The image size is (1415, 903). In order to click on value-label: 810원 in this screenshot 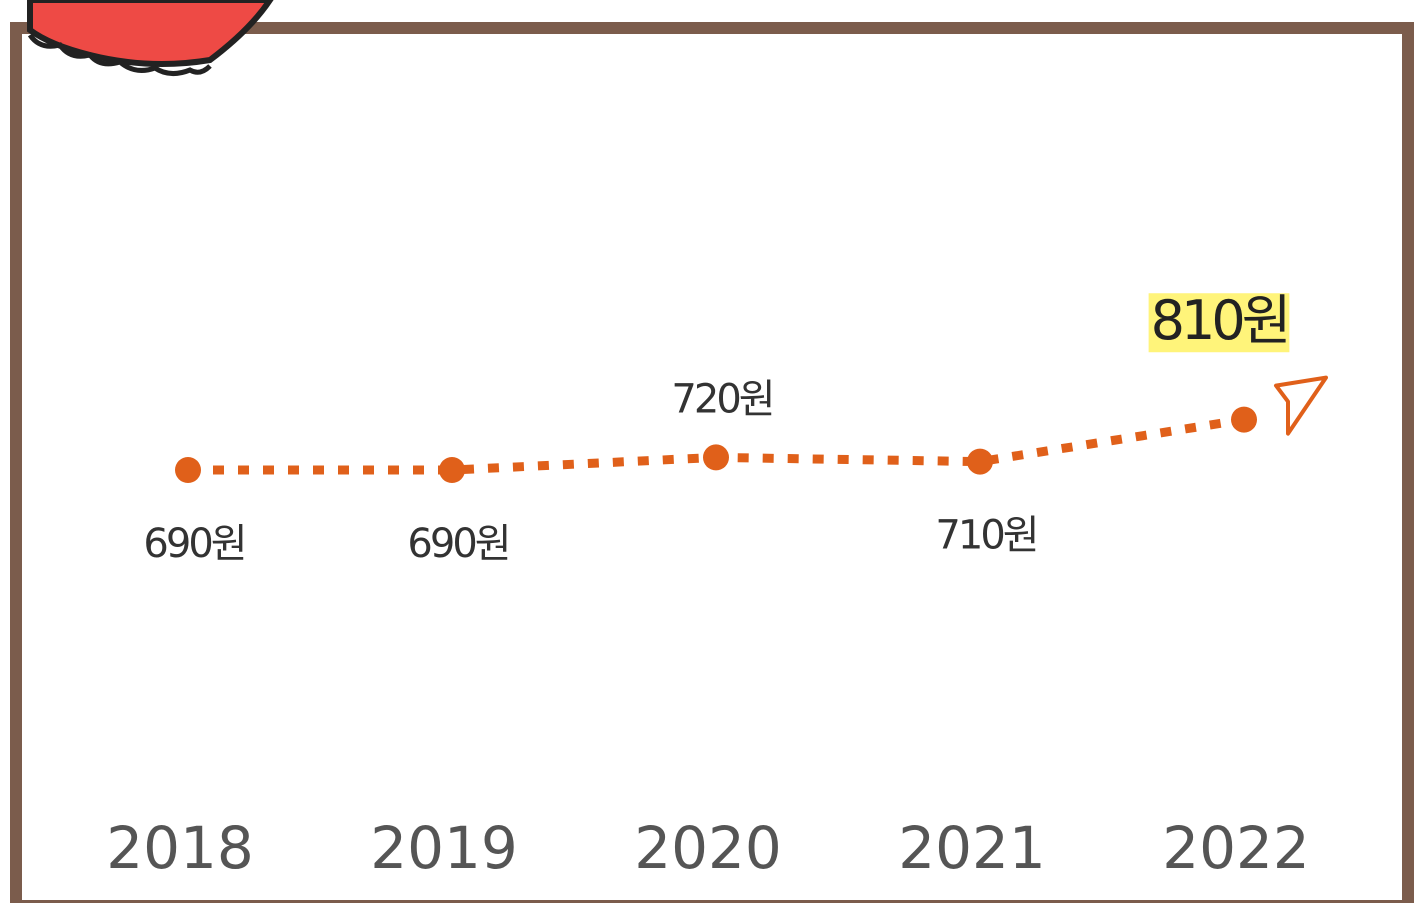, I will do `click(1219, 320)`.